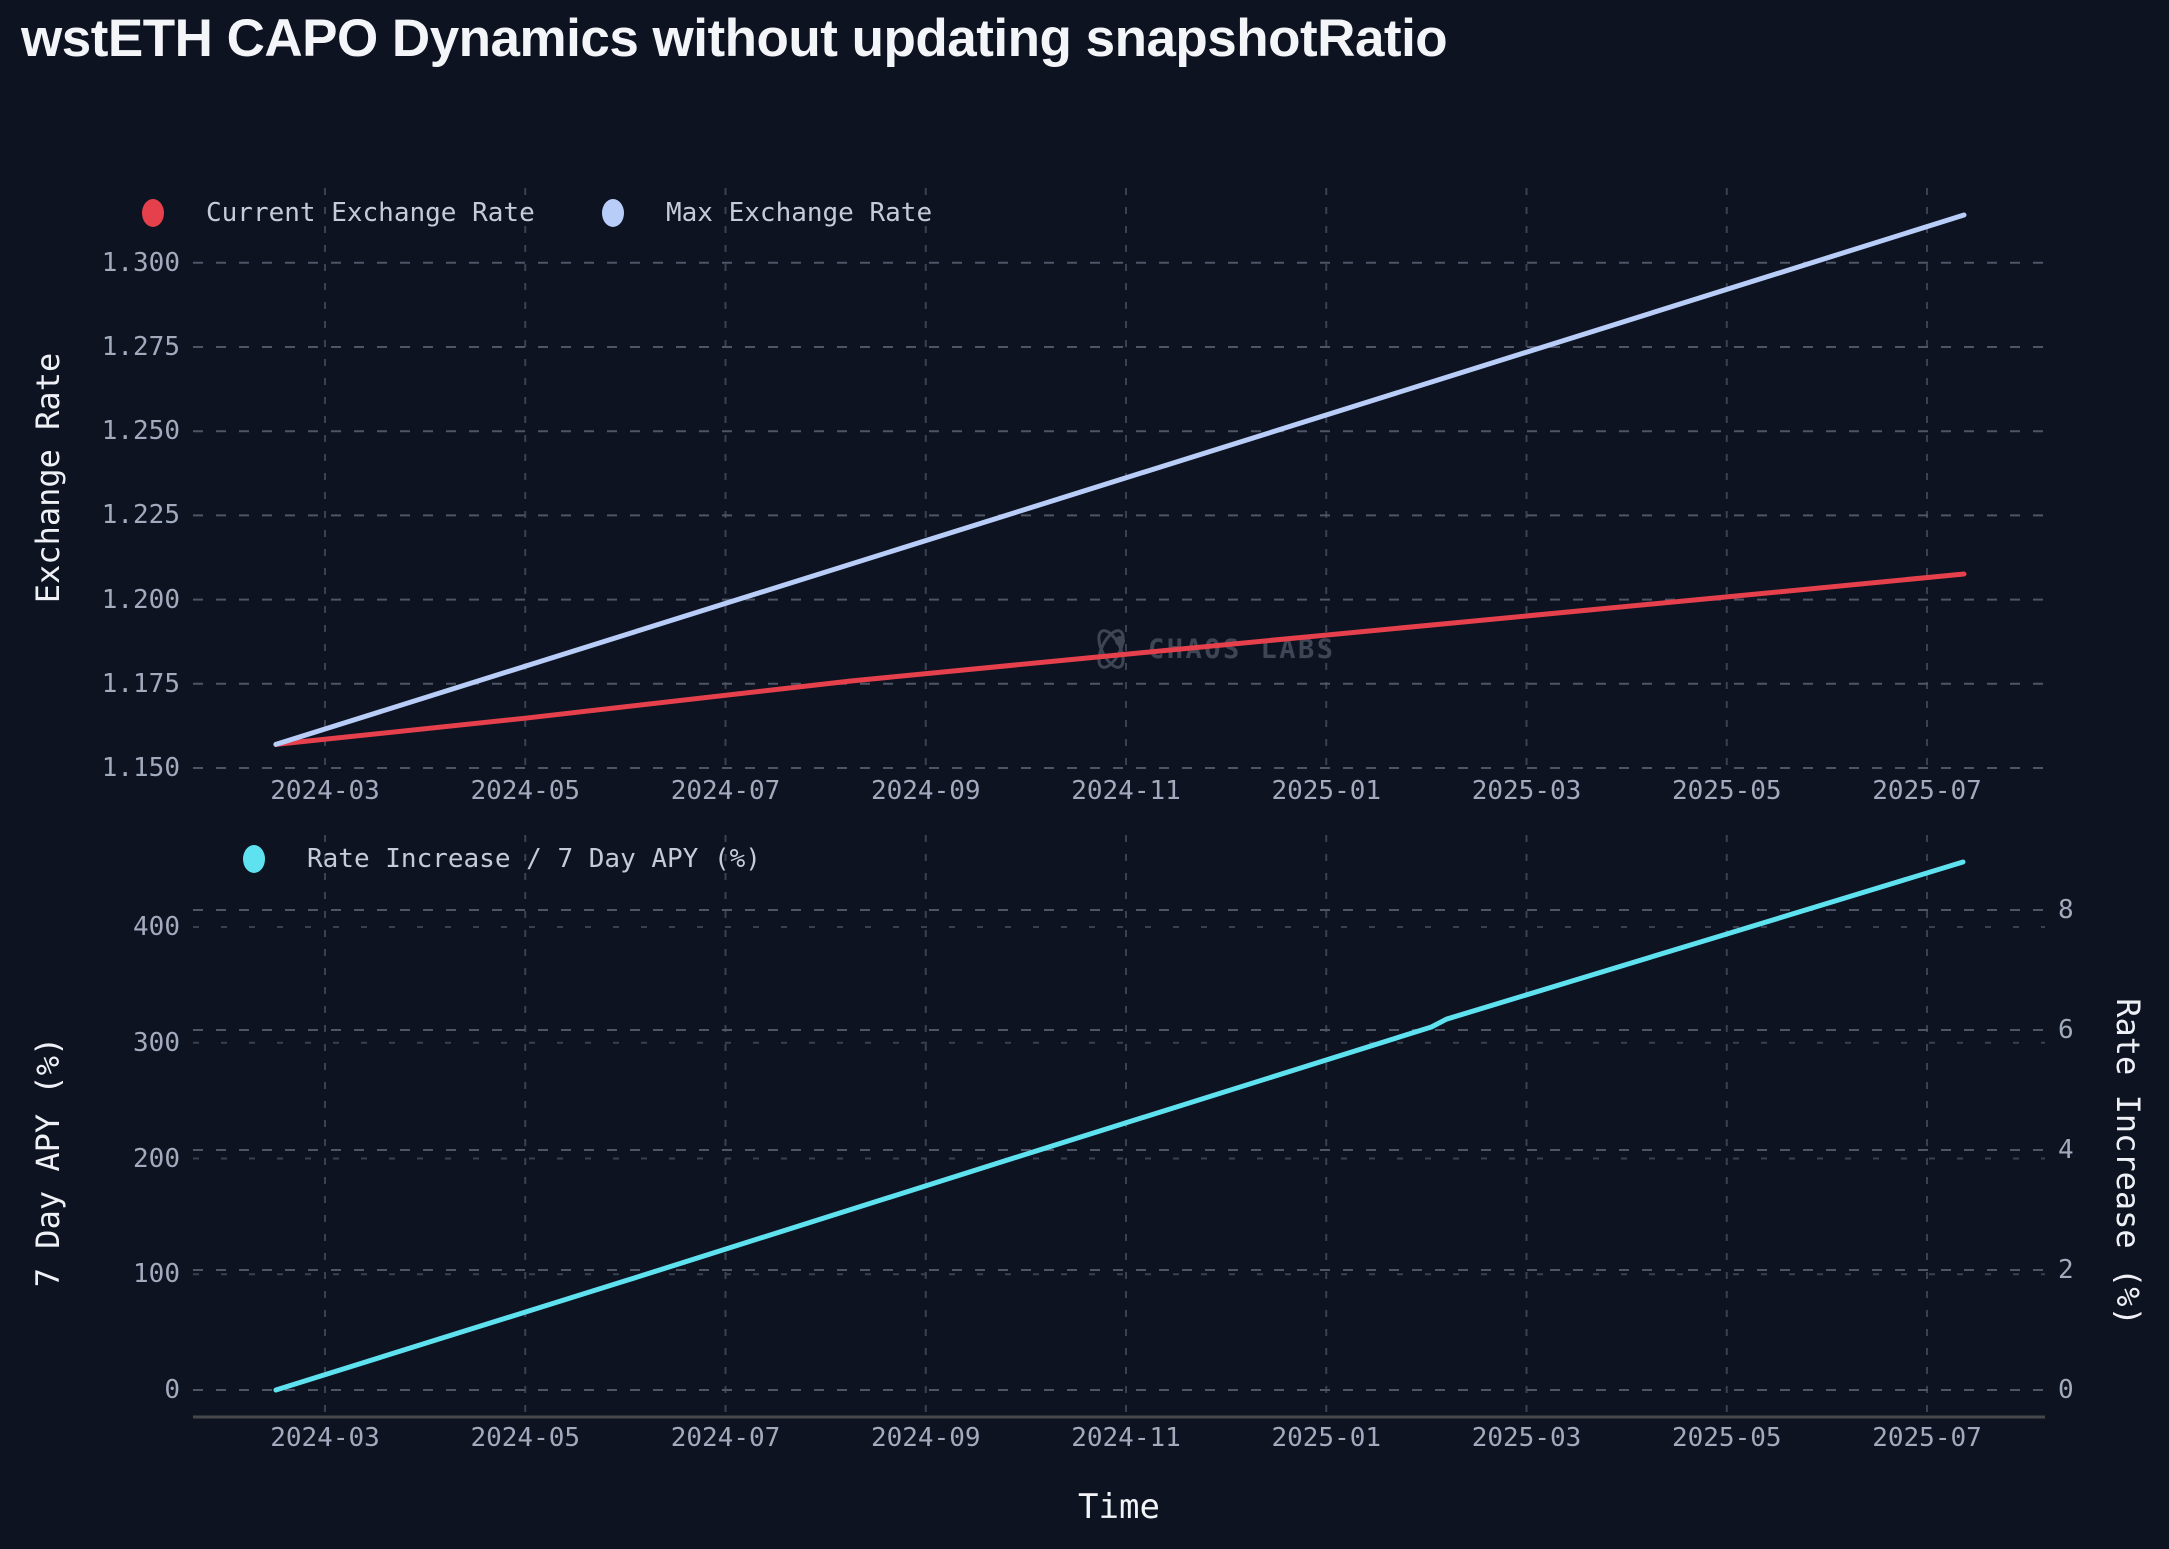  I want to click on legend-label: Current Exchange Rate, so click(370, 213).